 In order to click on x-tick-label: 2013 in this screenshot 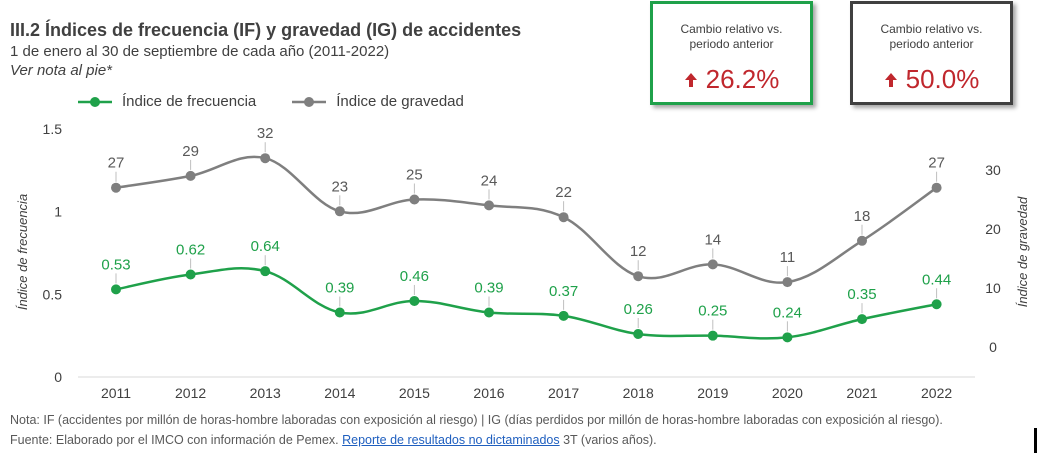, I will do `click(265, 393)`.